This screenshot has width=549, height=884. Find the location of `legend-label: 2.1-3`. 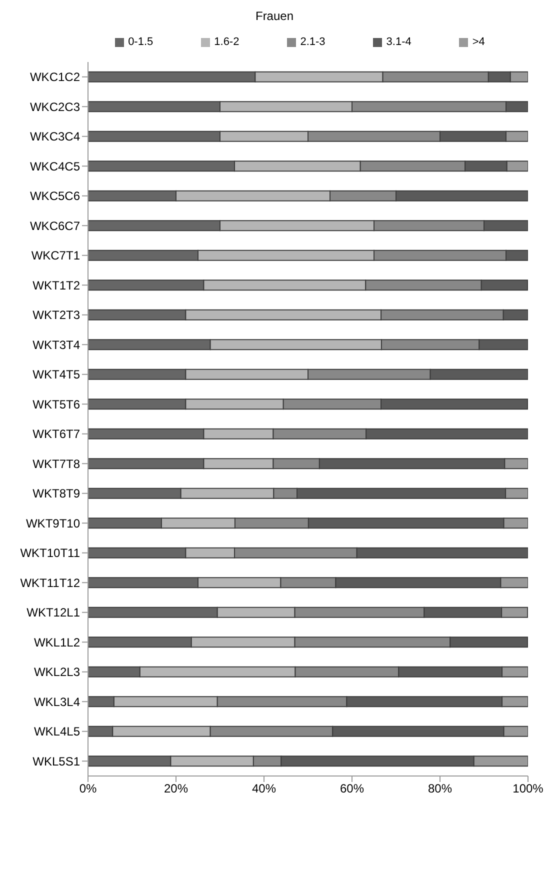

legend-label: 2.1-3 is located at coordinates (313, 42).